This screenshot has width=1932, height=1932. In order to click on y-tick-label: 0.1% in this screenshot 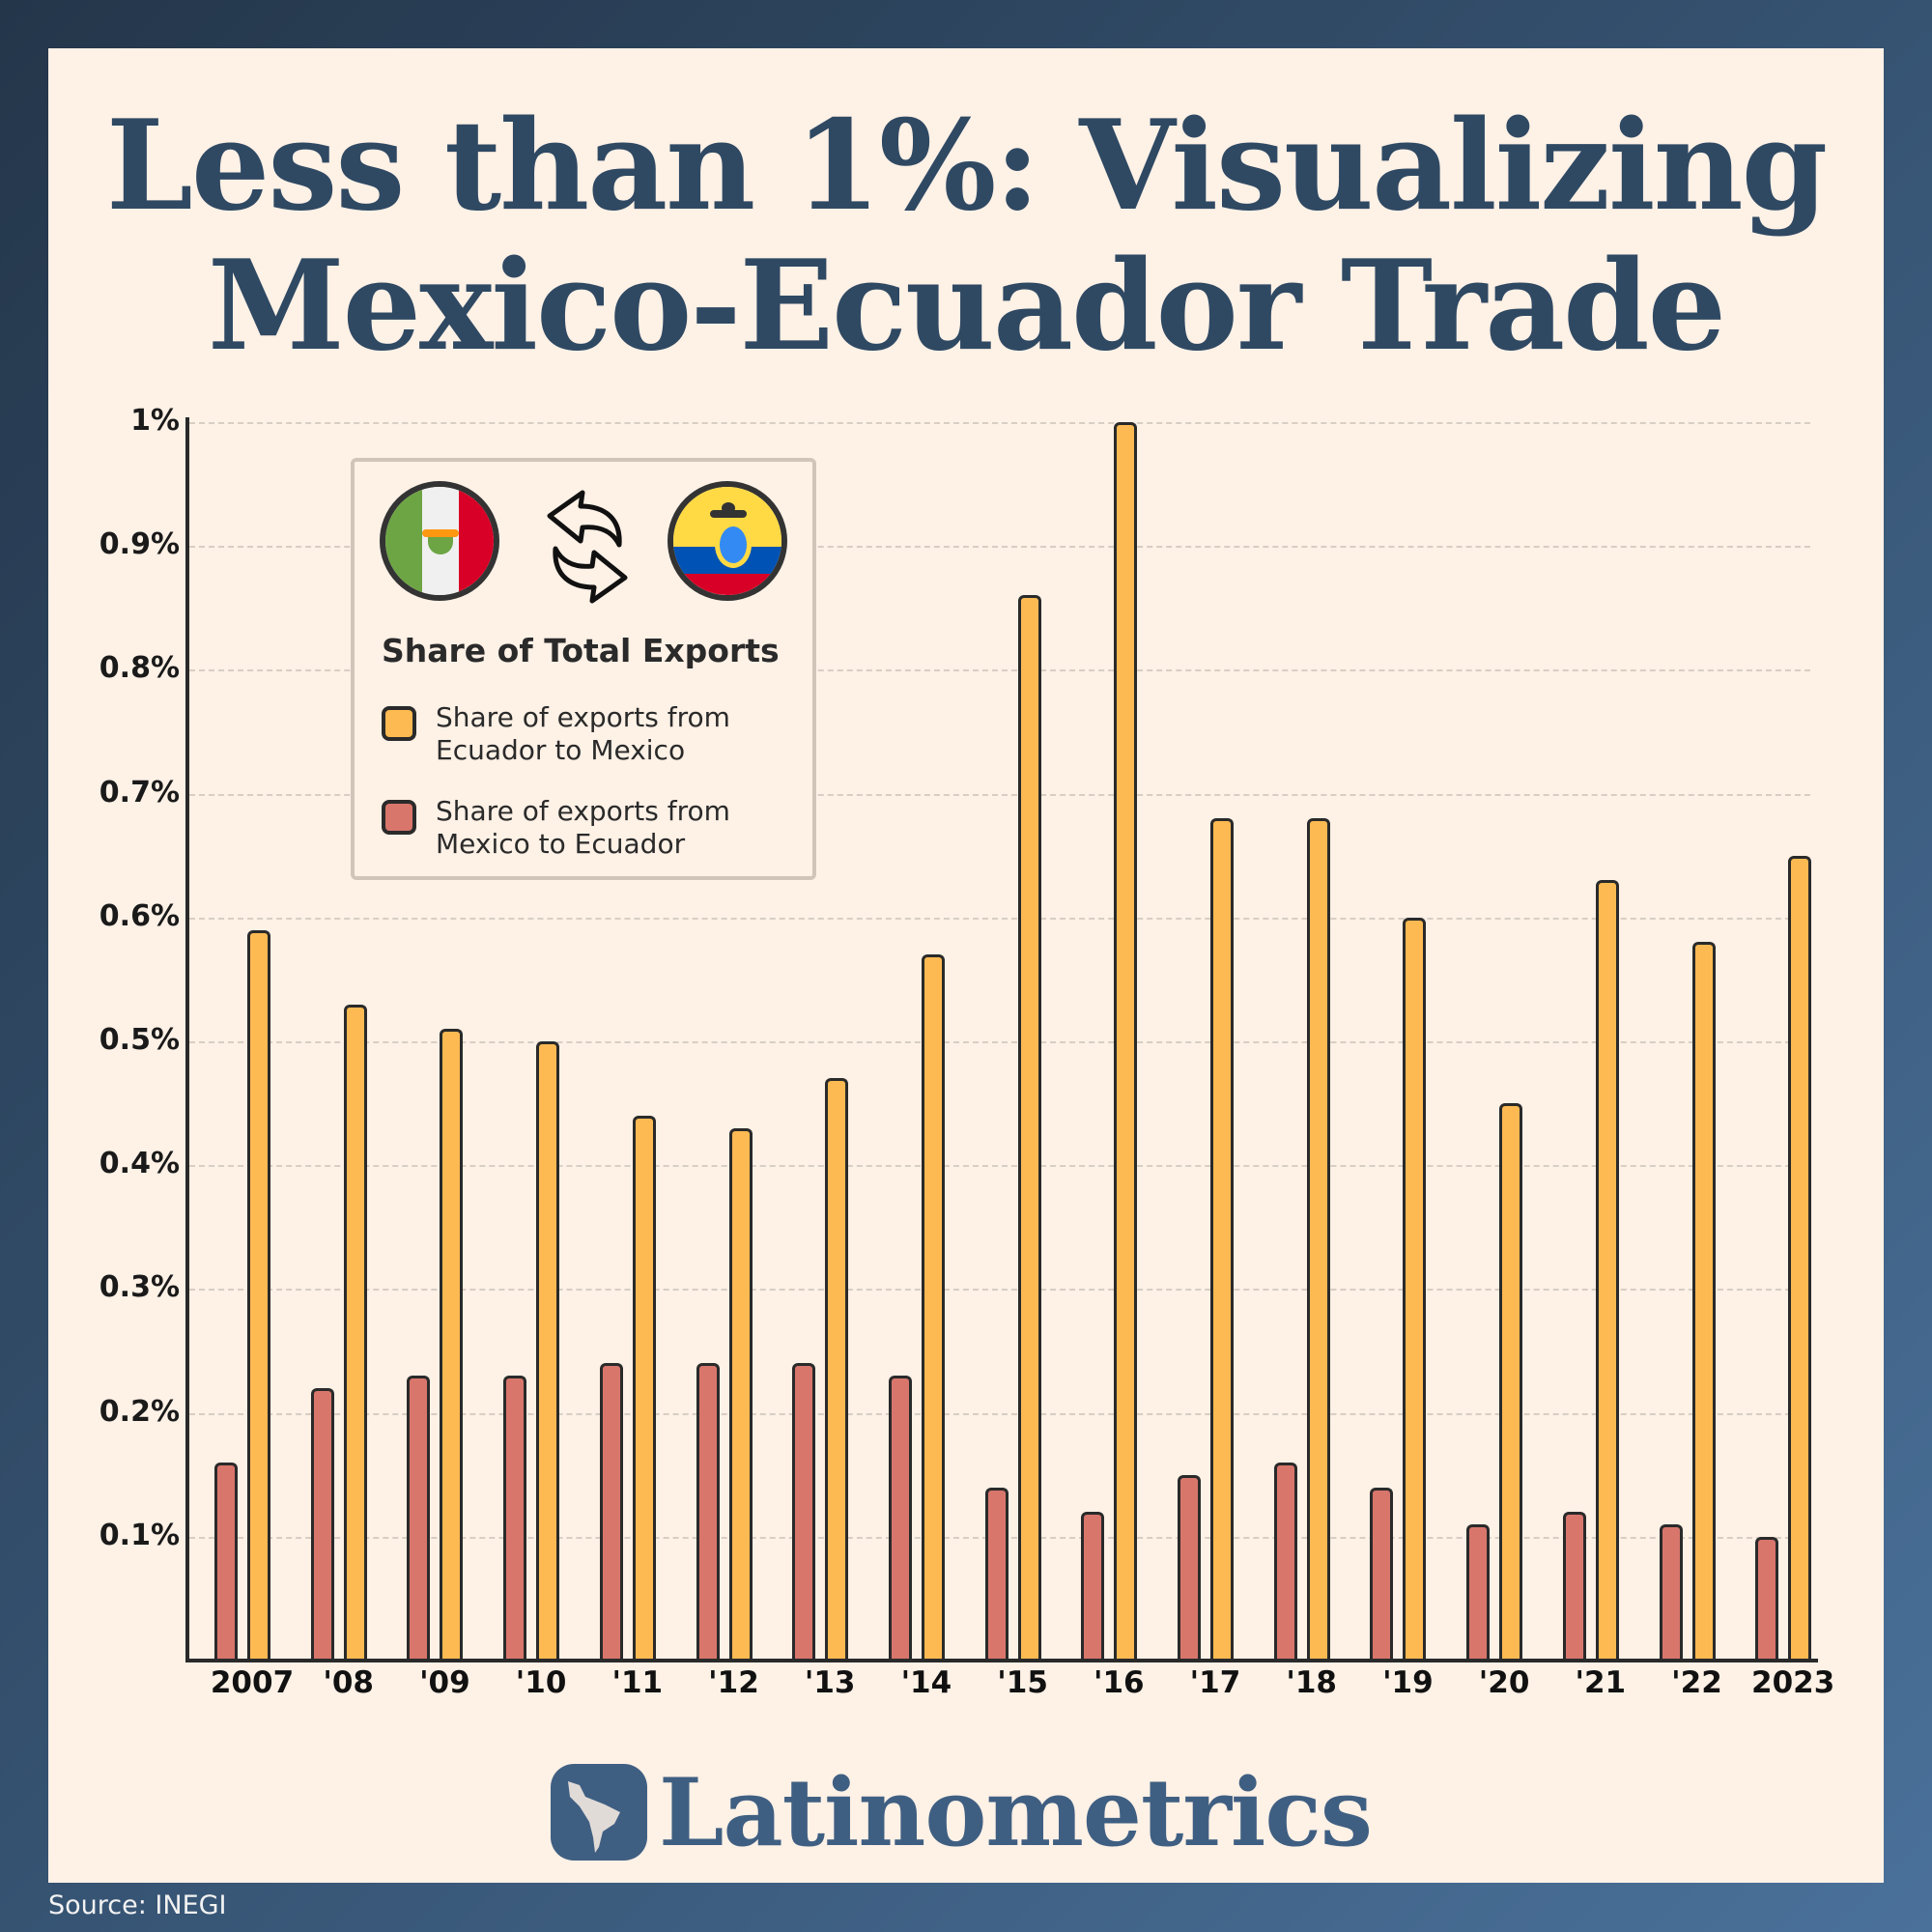, I will do `click(139, 1535)`.